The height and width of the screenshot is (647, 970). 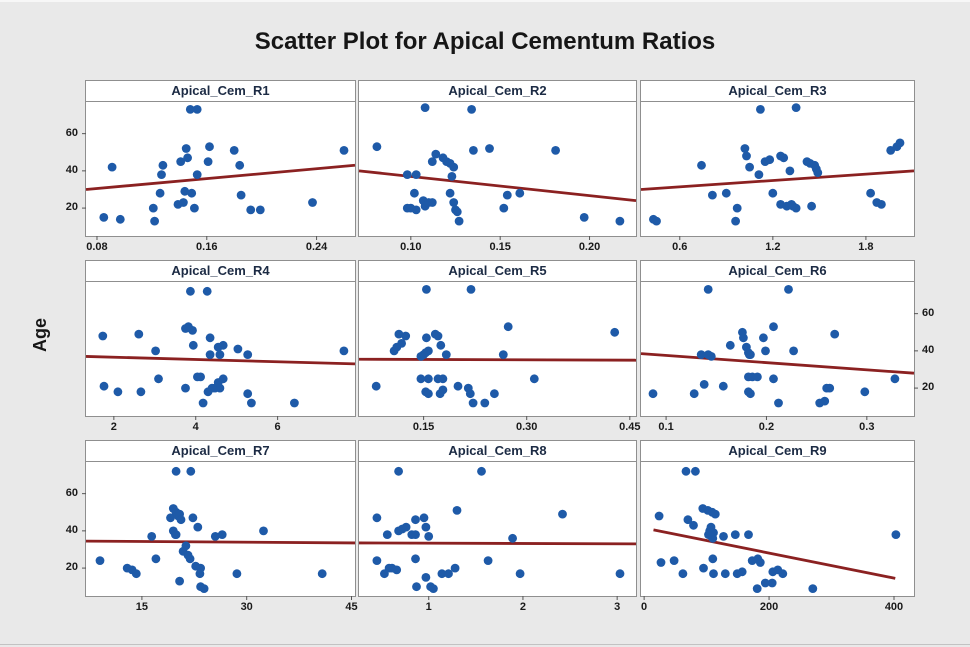 I want to click on x-tick-label: 200, so click(x=769, y=607).